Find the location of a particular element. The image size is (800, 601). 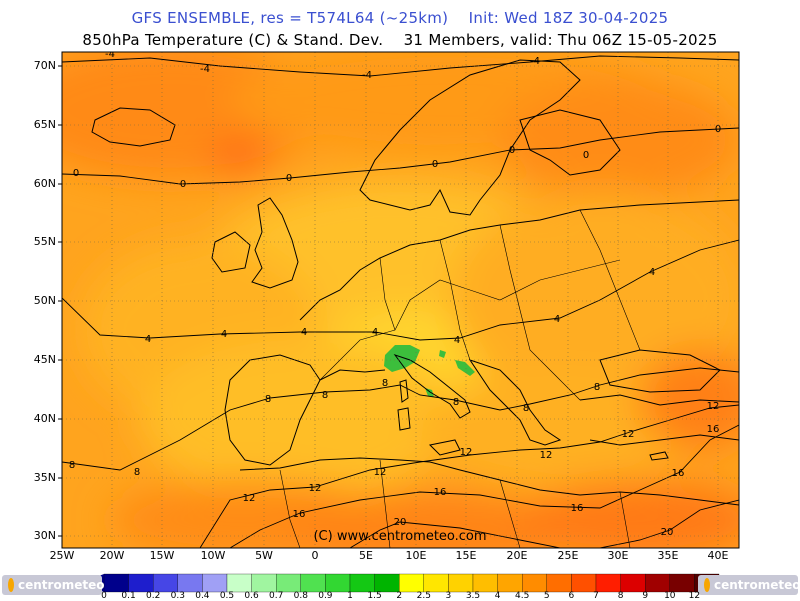

logo-right: centrometeo is located at coordinates (749, 585).